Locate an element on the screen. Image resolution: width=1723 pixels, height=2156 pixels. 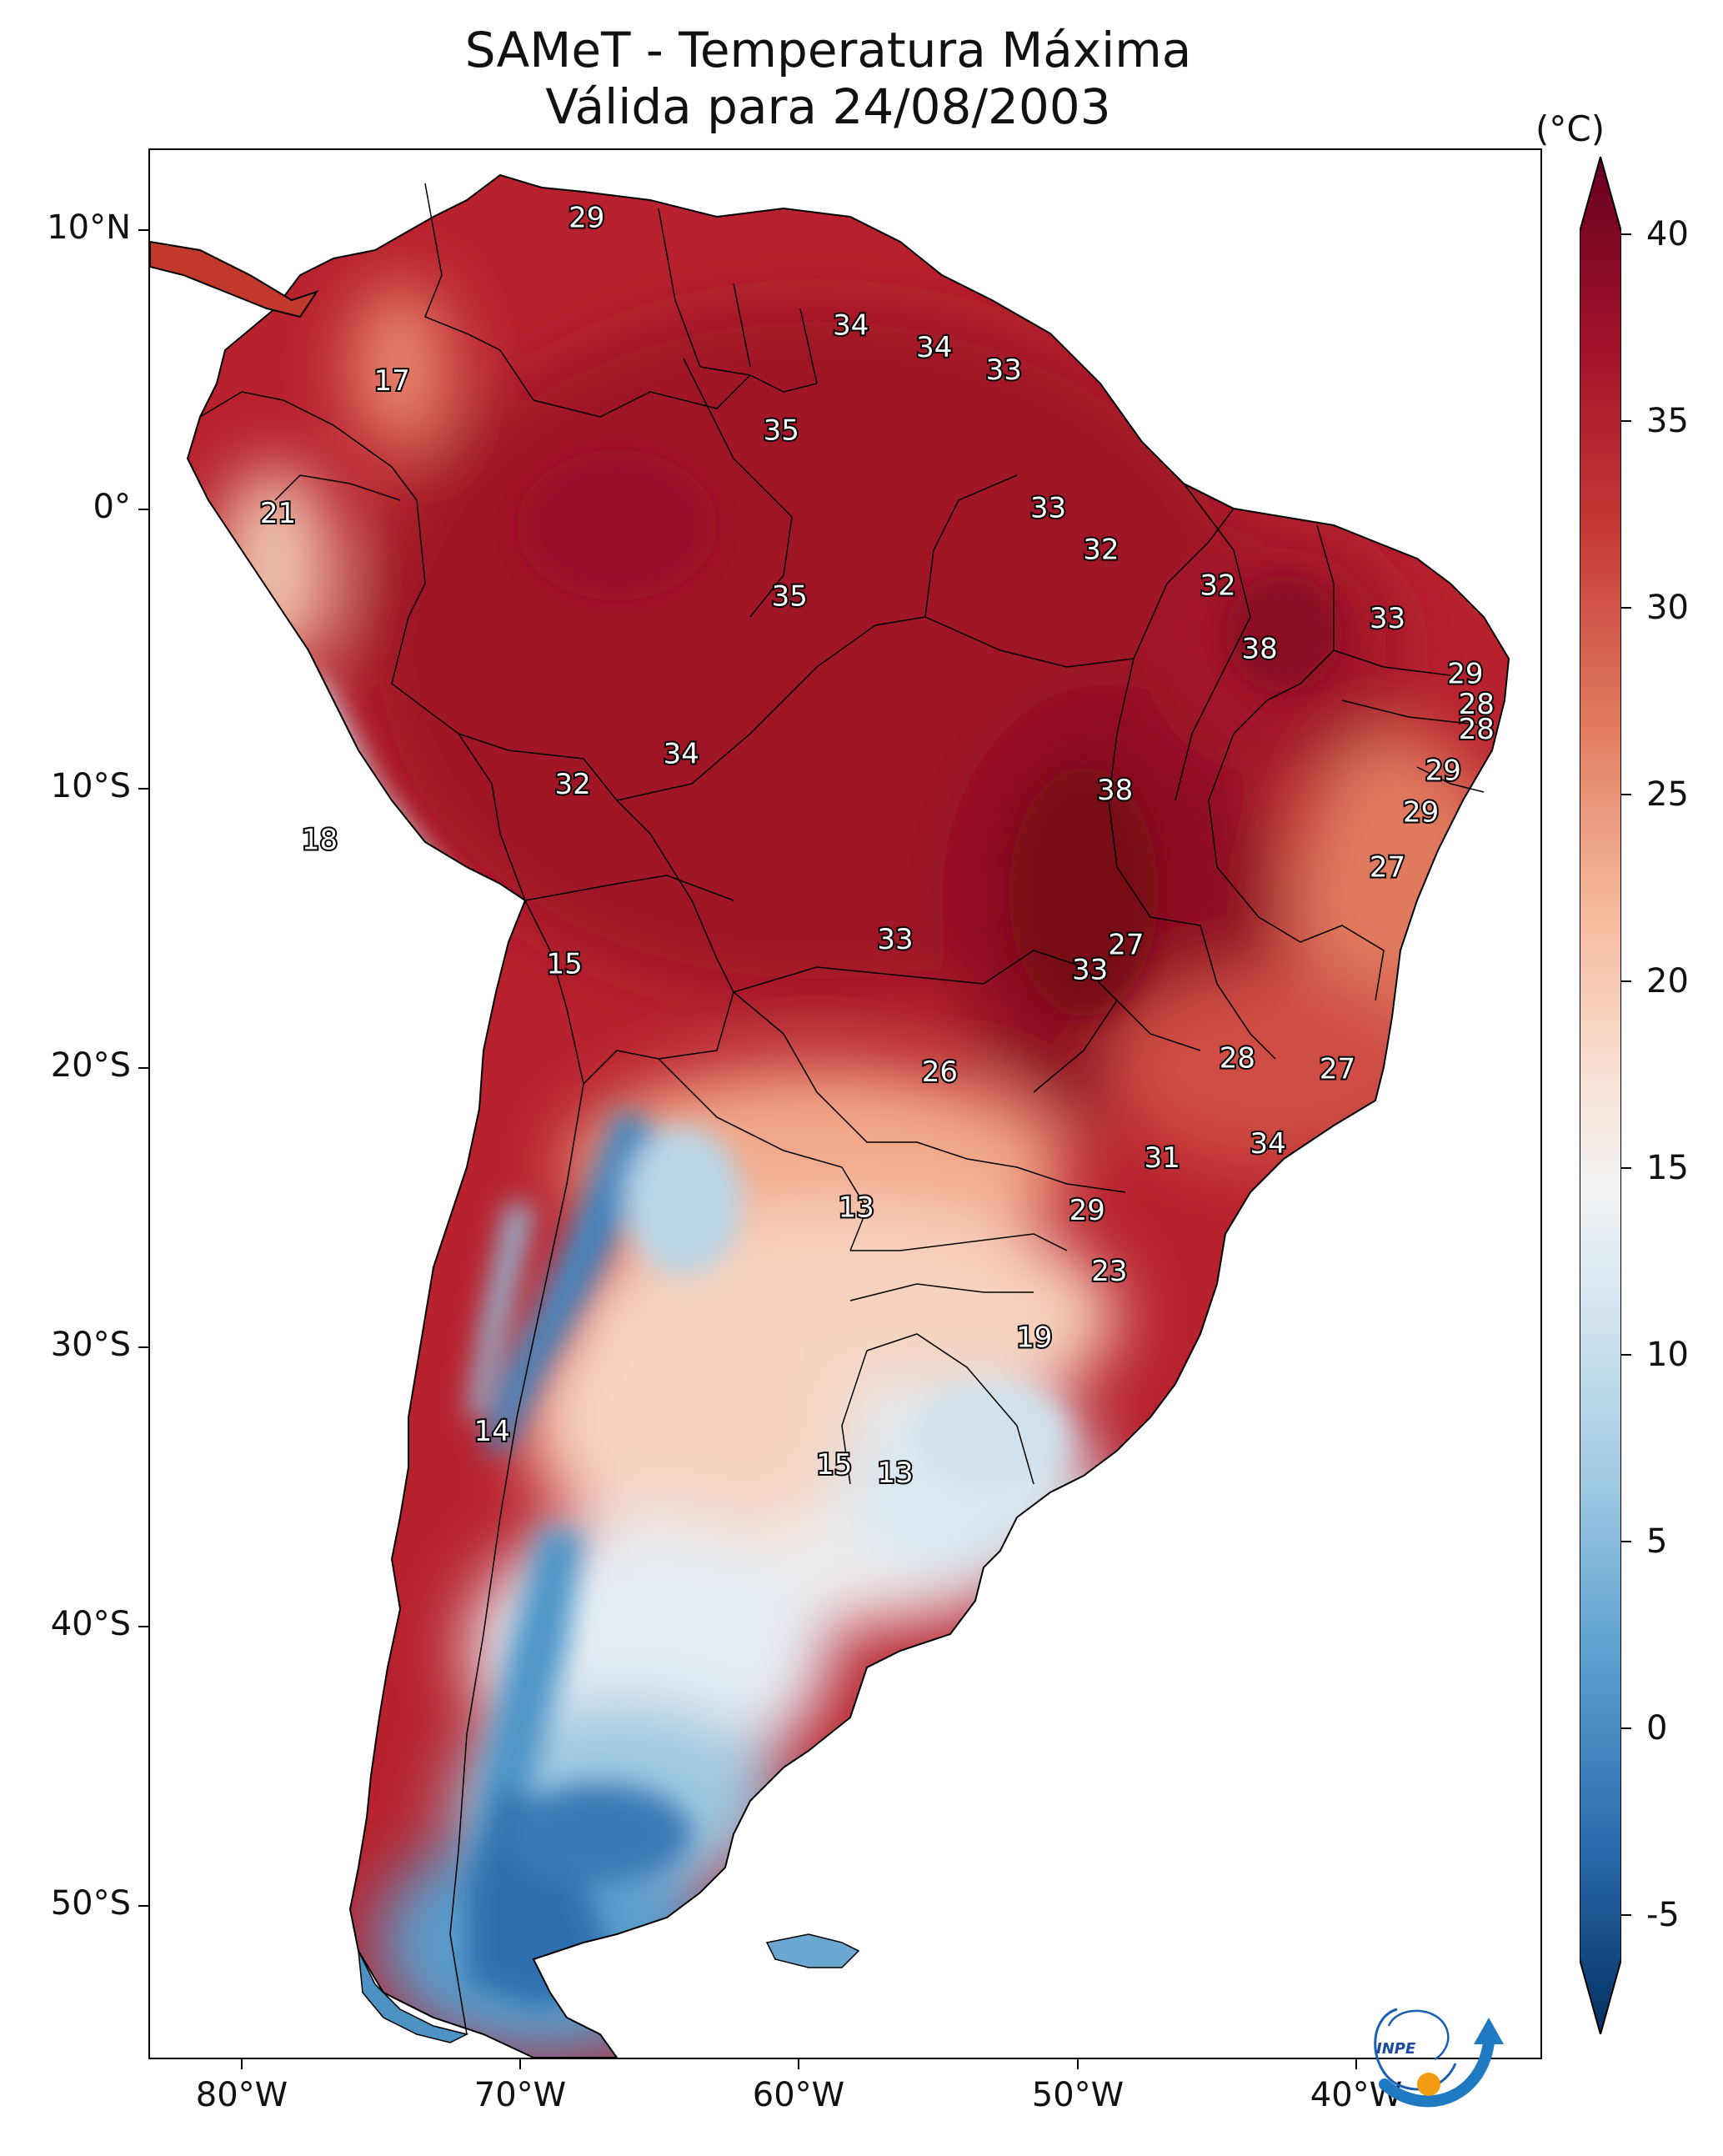
station-value-10: 35 is located at coordinates (790, 597).